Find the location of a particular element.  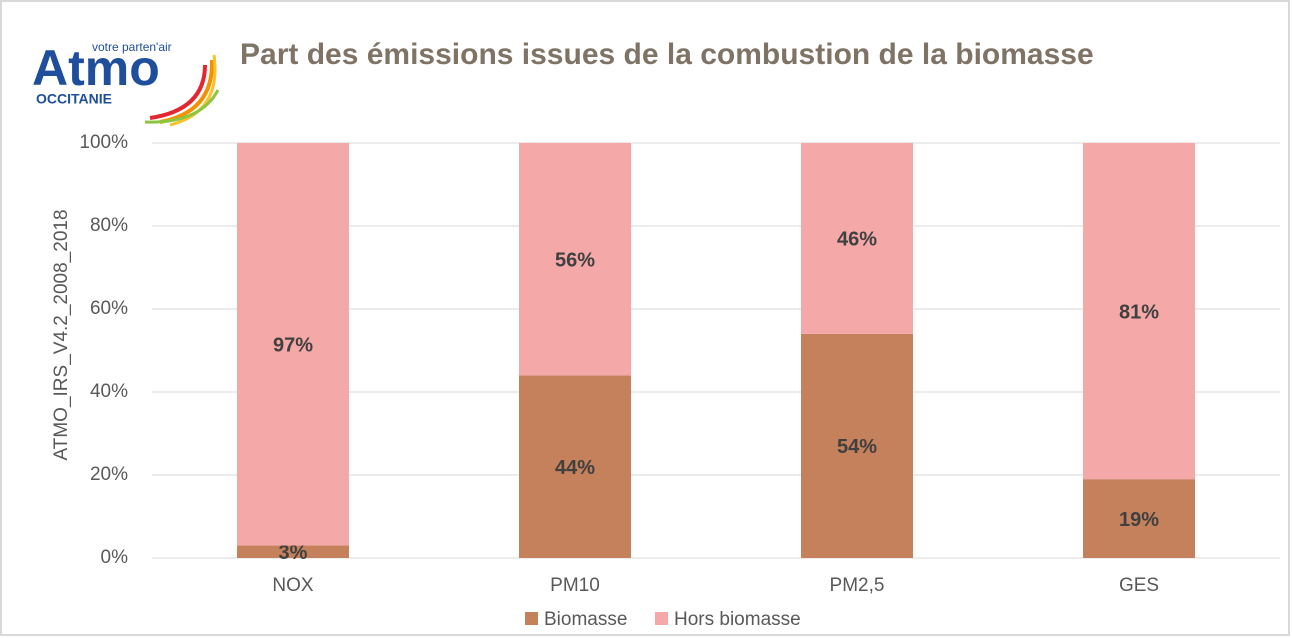

data-label: 81% is located at coordinates (1139, 312).